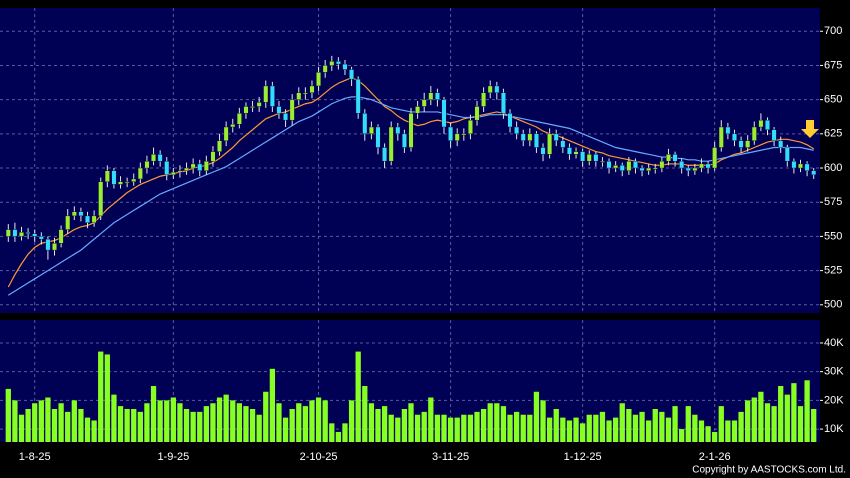 This screenshot has width=850, height=478. What do you see at coordinates (834, 343) in the screenshot?
I see `y-tick-label: 40K` at bounding box center [834, 343].